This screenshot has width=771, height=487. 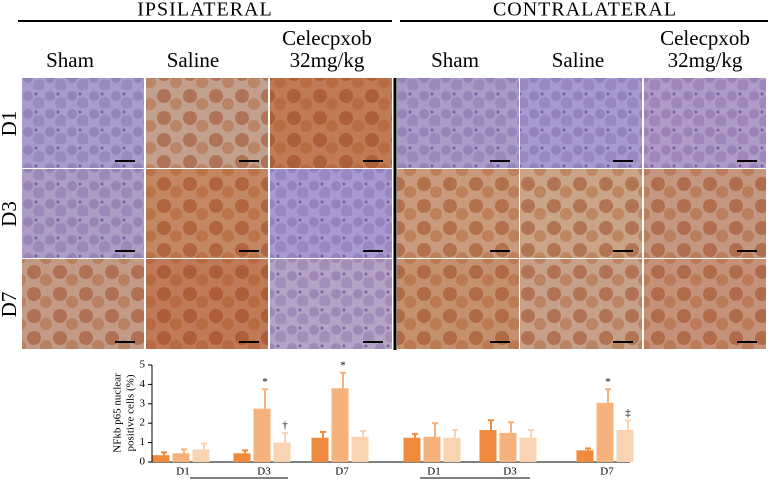 I want to click on y-tick-label: 4, so click(x=143, y=384).